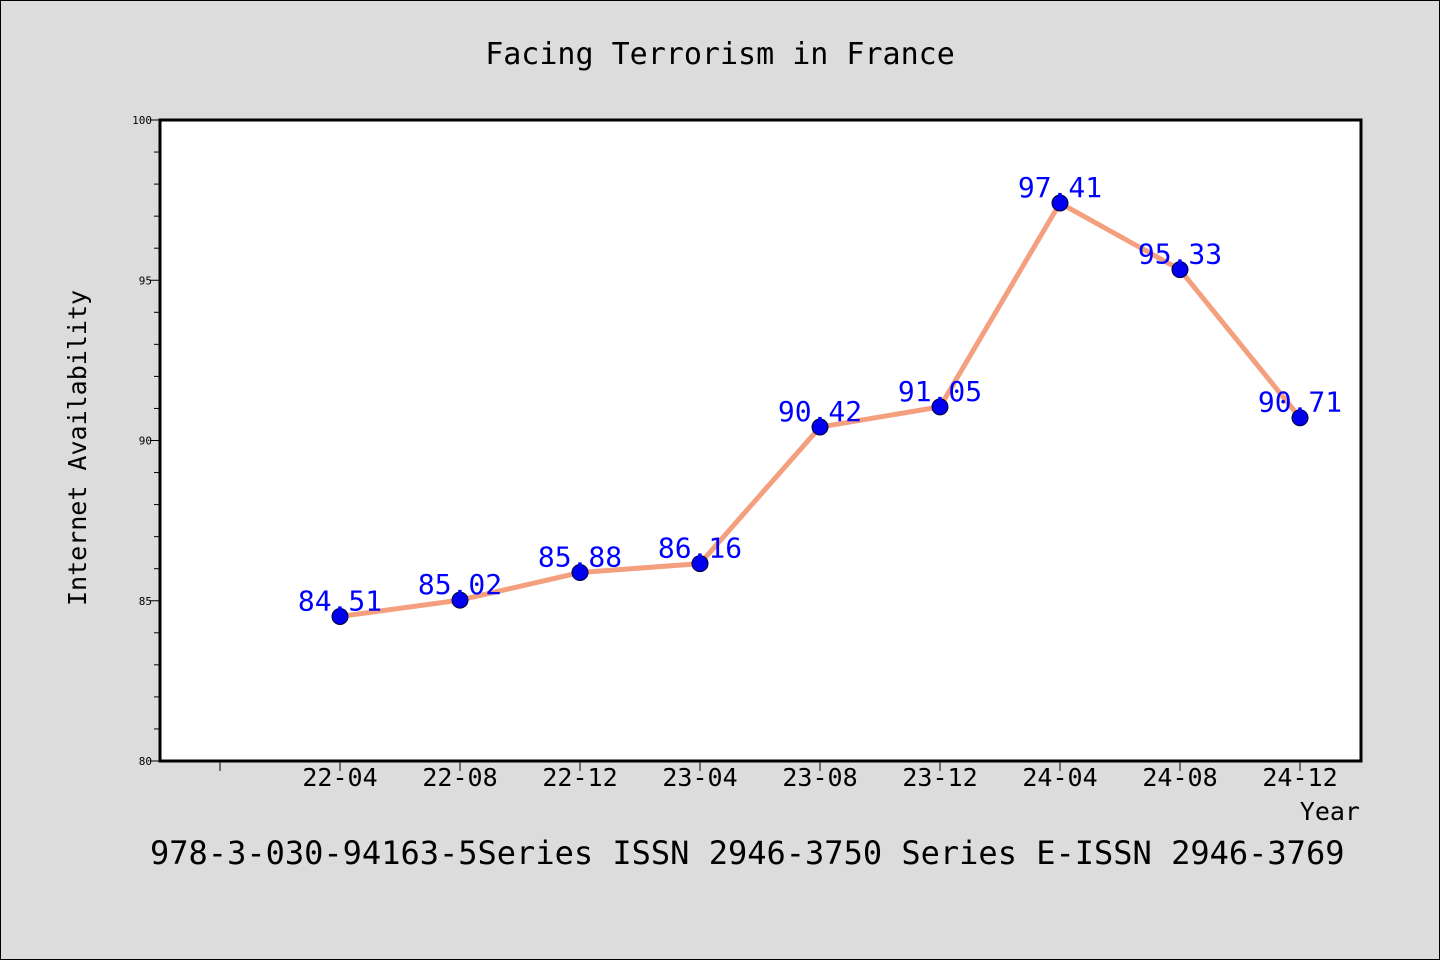 The height and width of the screenshot is (960, 1440). What do you see at coordinates (699, 777) in the screenshot?
I see `x-tick-label: 23-04` at bounding box center [699, 777].